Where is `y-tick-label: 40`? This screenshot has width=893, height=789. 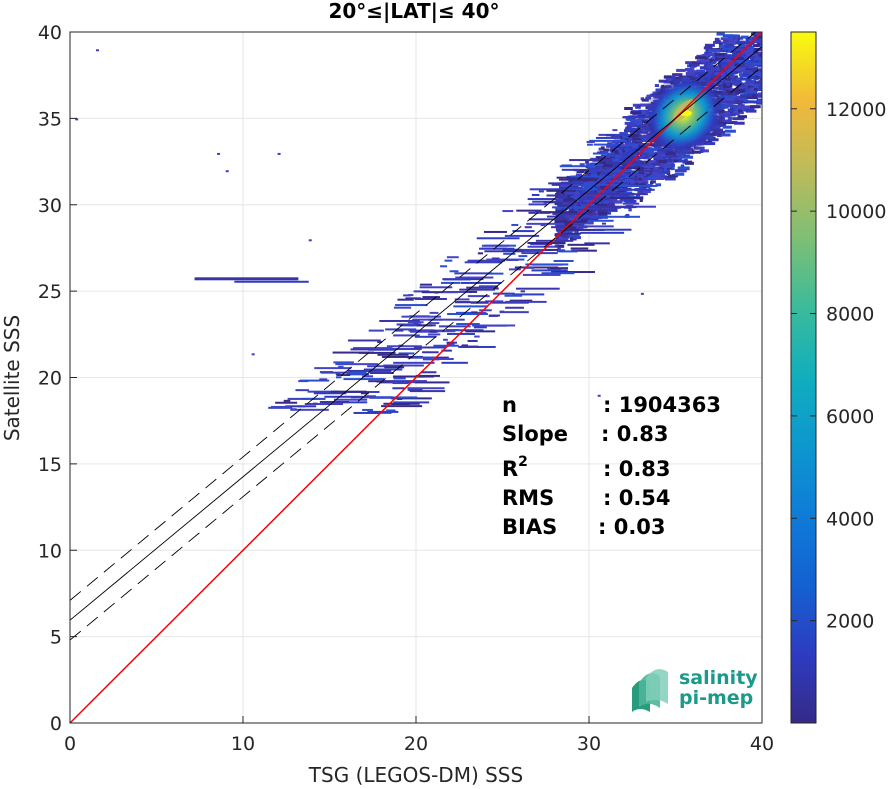
y-tick-label: 40 is located at coordinates (50, 33).